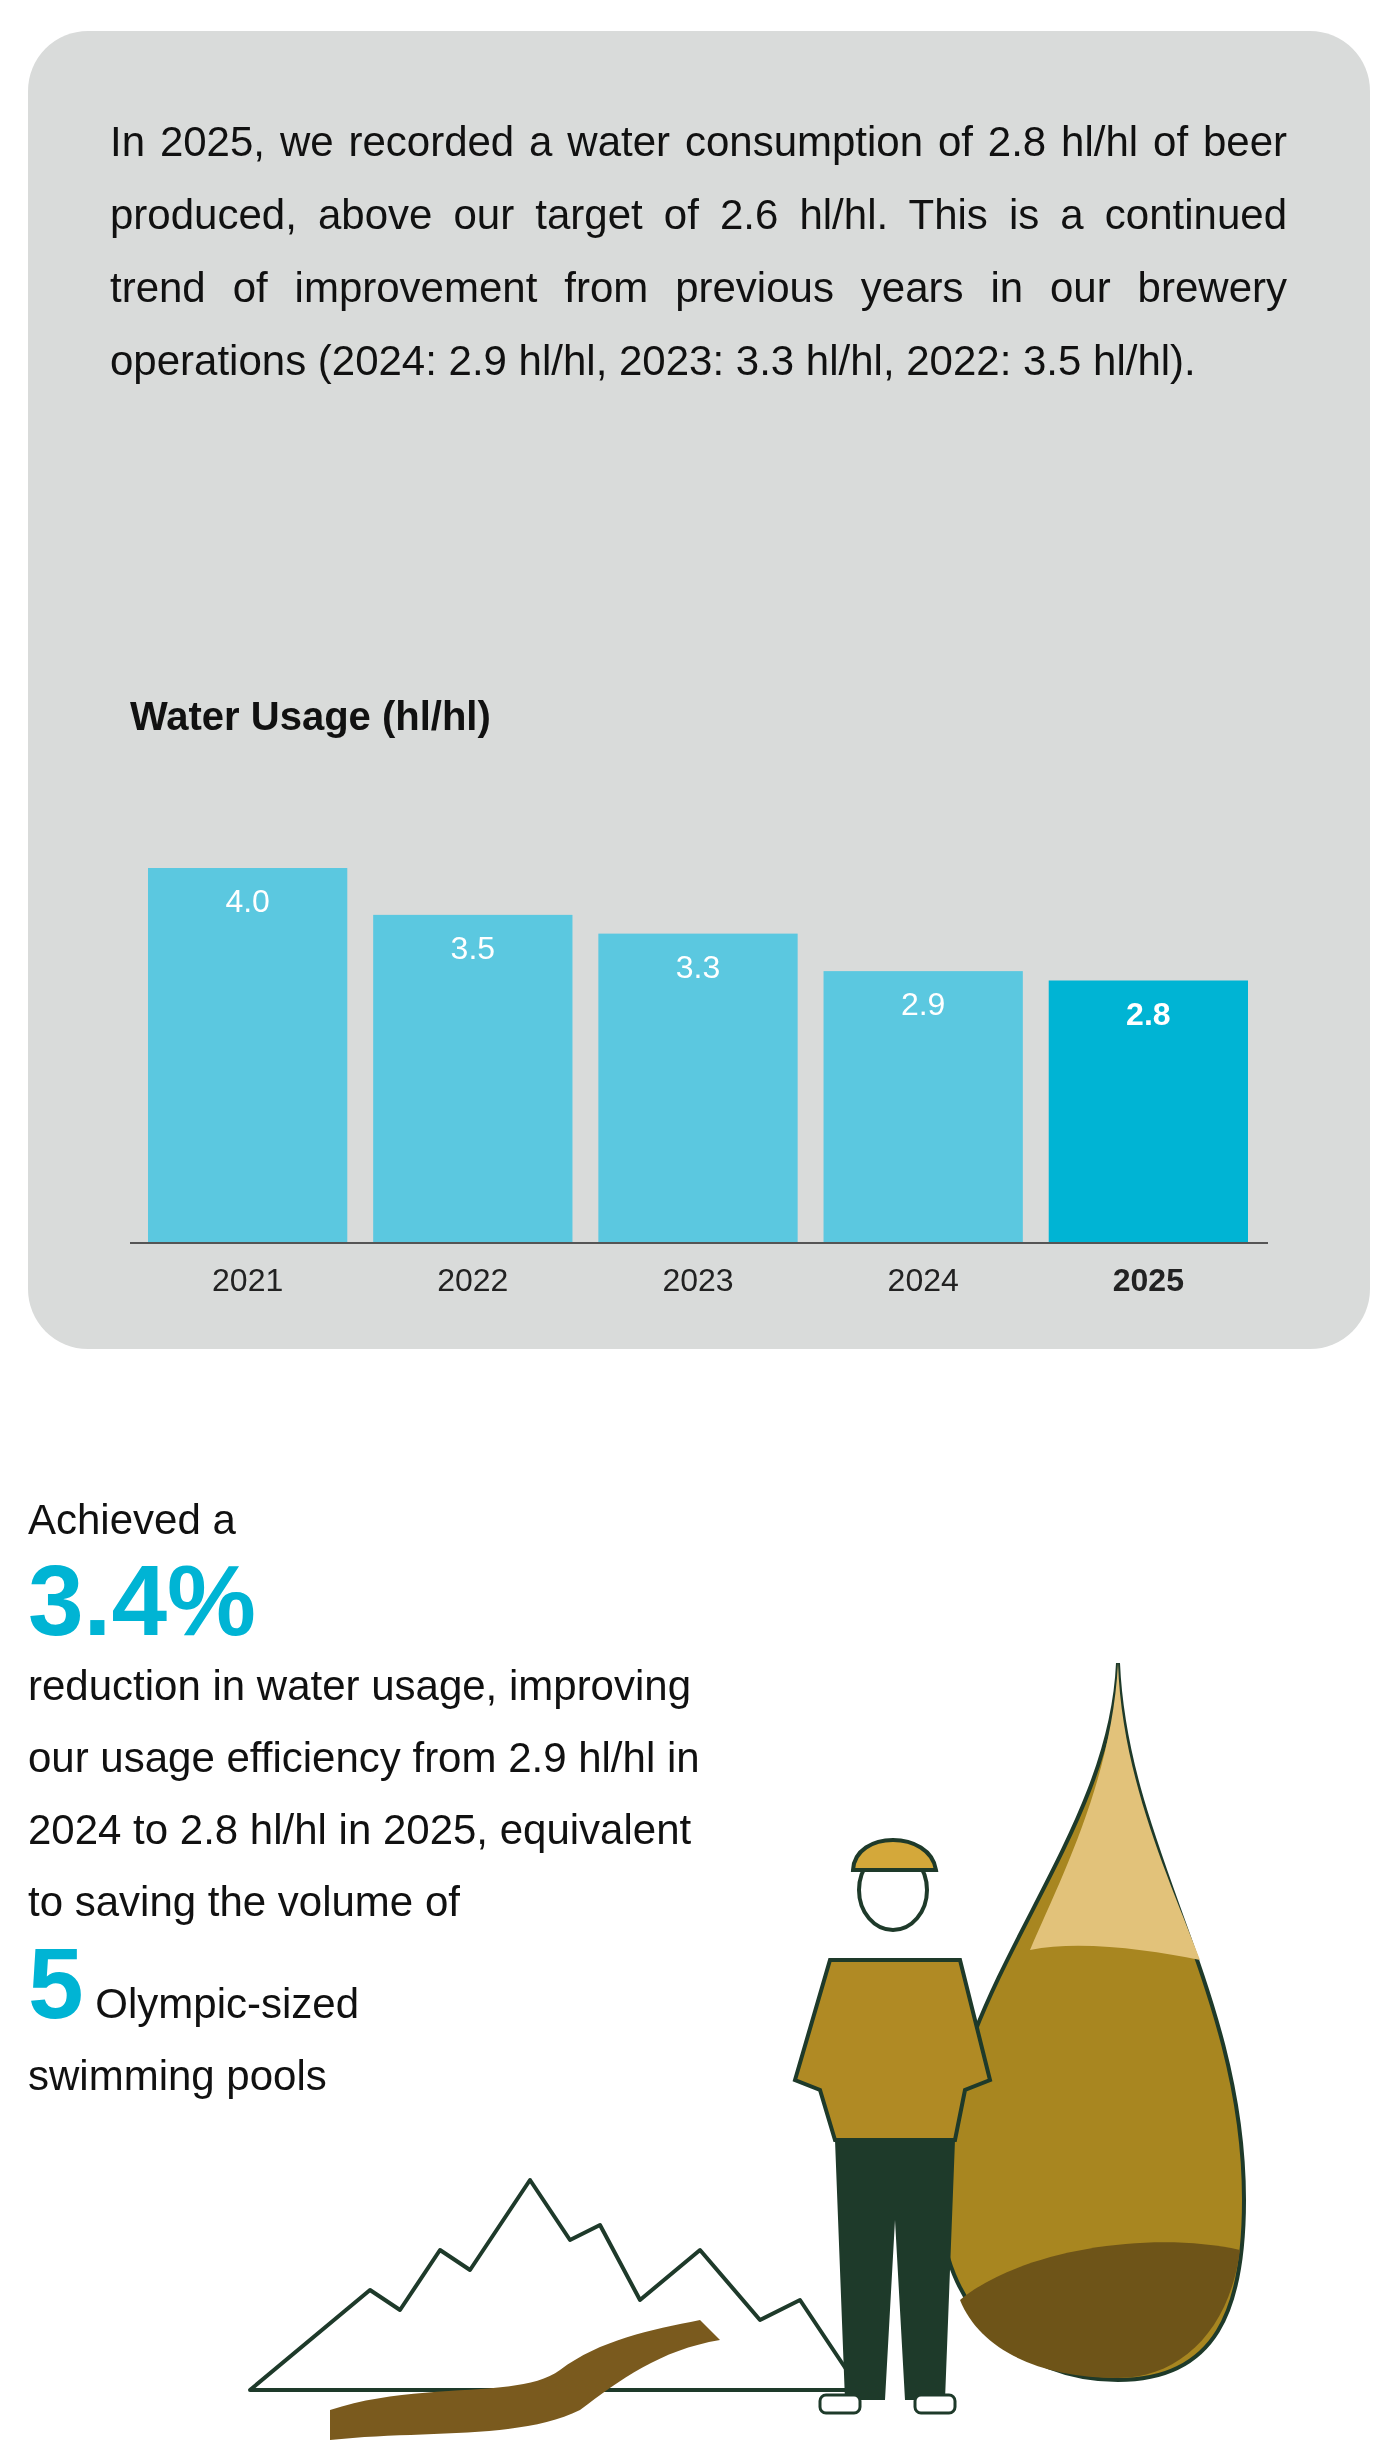 The width and height of the screenshot is (1390, 2461). I want to click on text: reduction in water usage, improving our usage efficiency from 2.9 hl/hl in 2024 to 2.8 hl/hl in 2025, equivalent to saving the volume of, so click(364, 1793).